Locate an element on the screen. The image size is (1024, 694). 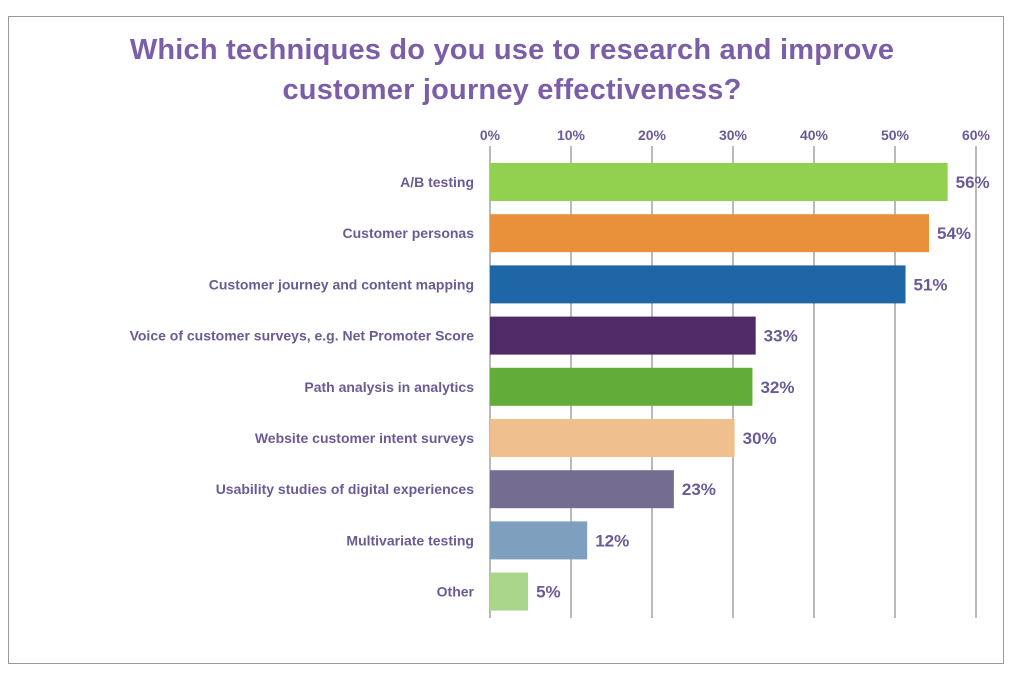
x-tick-label: 0% is located at coordinates (490, 135).